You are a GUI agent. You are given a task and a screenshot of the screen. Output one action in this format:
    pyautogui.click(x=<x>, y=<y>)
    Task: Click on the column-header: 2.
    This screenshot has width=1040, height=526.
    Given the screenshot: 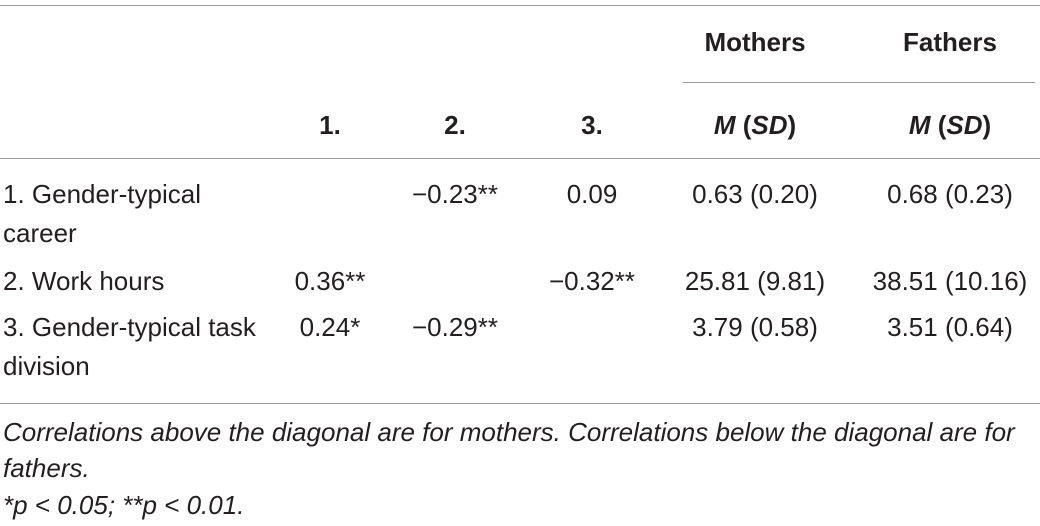 What is the action you would take?
    pyautogui.click(x=455, y=125)
    